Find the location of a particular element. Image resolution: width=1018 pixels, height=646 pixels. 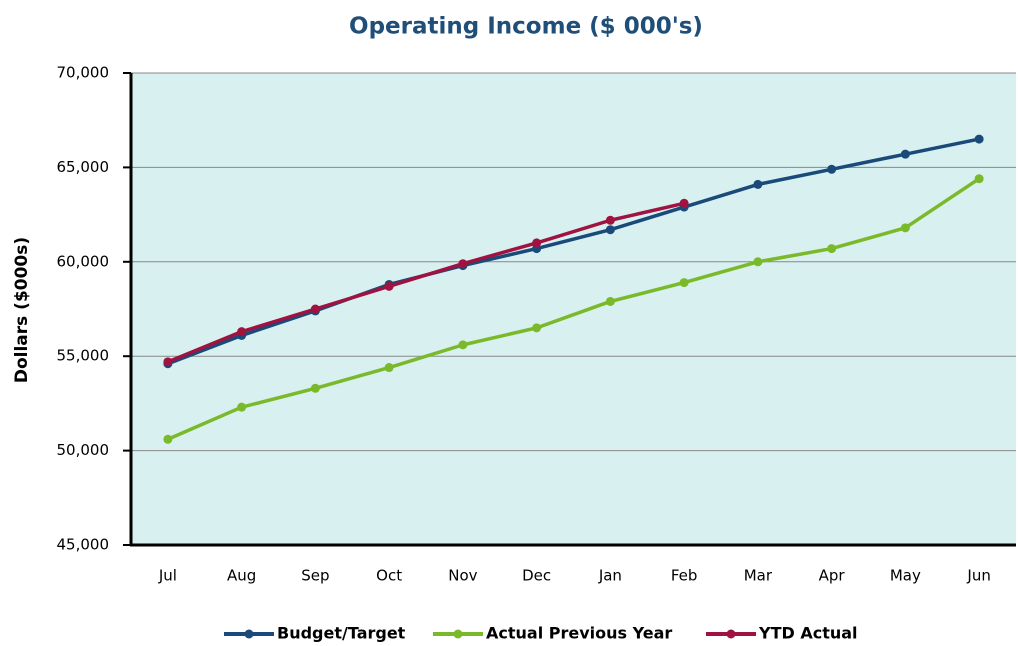

y-axis-label: Dollars ($000s) is located at coordinates (22, 310).